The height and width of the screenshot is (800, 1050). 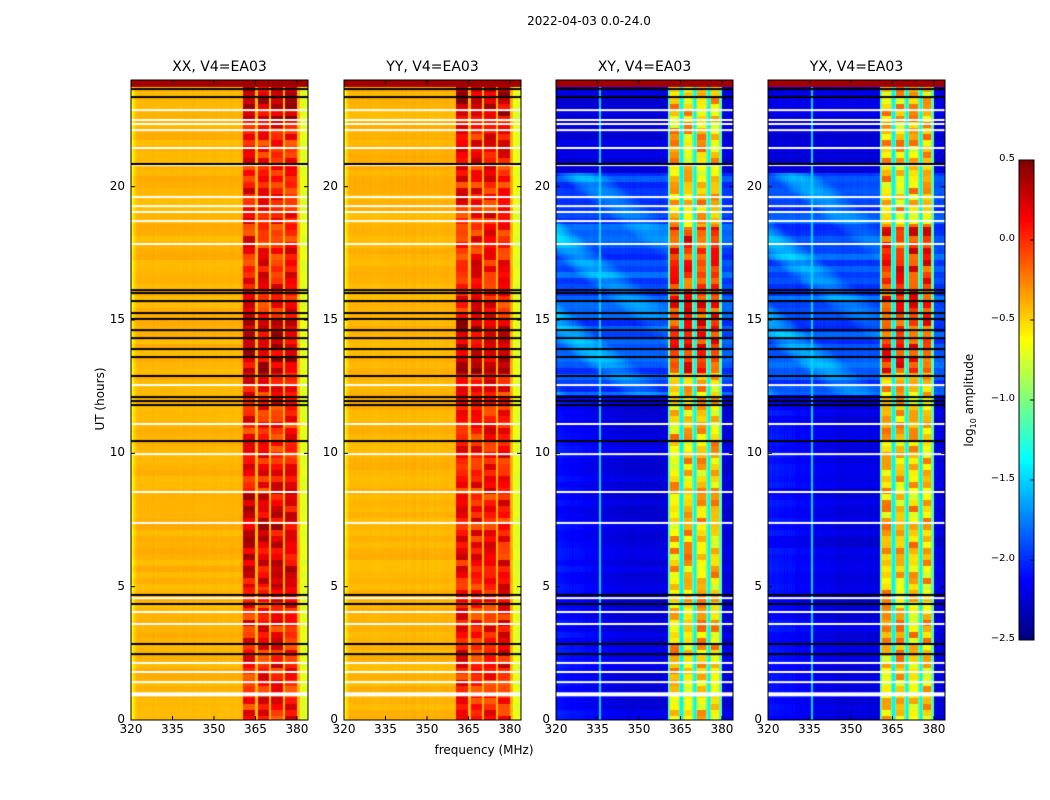 What do you see at coordinates (644, 67) in the screenshot?
I see `panel-title-xy: XY, V4=EA03` at bounding box center [644, 67].